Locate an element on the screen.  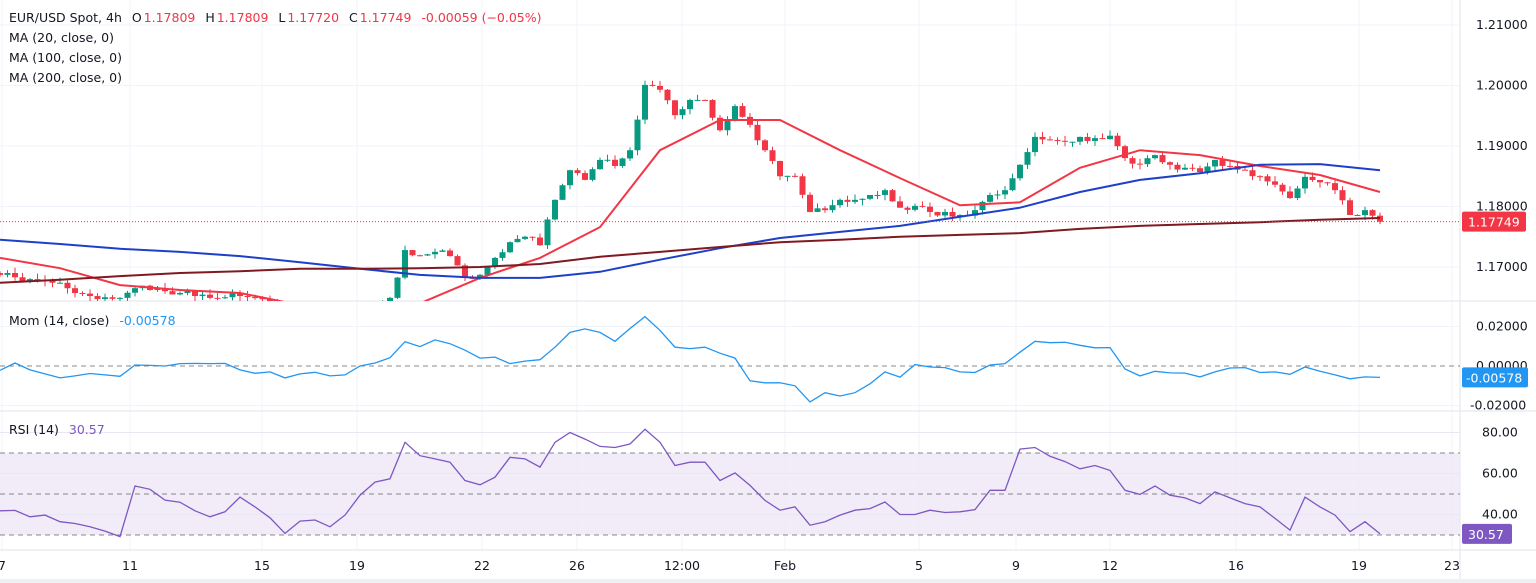
rsi-legend: RSI (14) 30.57 is located at coordinates (58, 430).